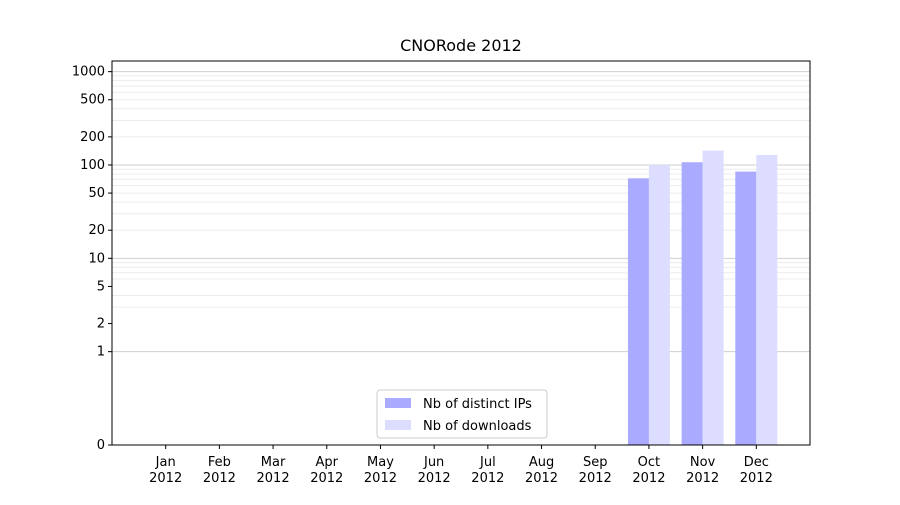 Image resolution: width=900 pixels, height=505 pixels. I want to click on x-tick-label: May, so click(380, 462).